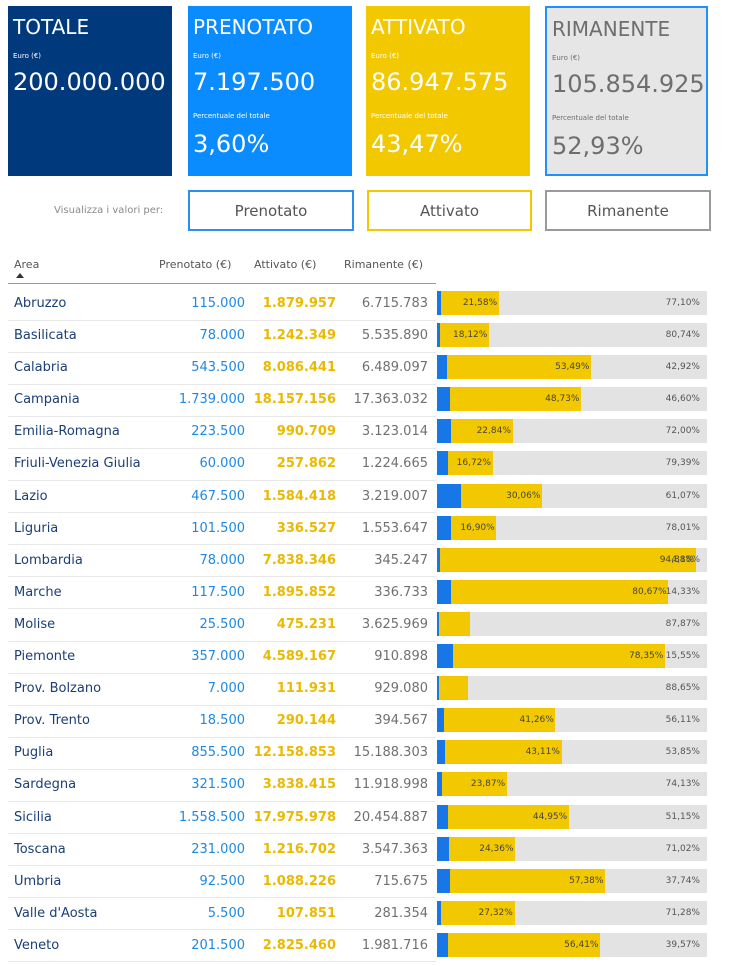 The image size is (733, 966). What do you see at coordinates (536, 720) in the screenshot?
I see `bar-attivato-label: 41,26%` at bounding box center [536, 720].